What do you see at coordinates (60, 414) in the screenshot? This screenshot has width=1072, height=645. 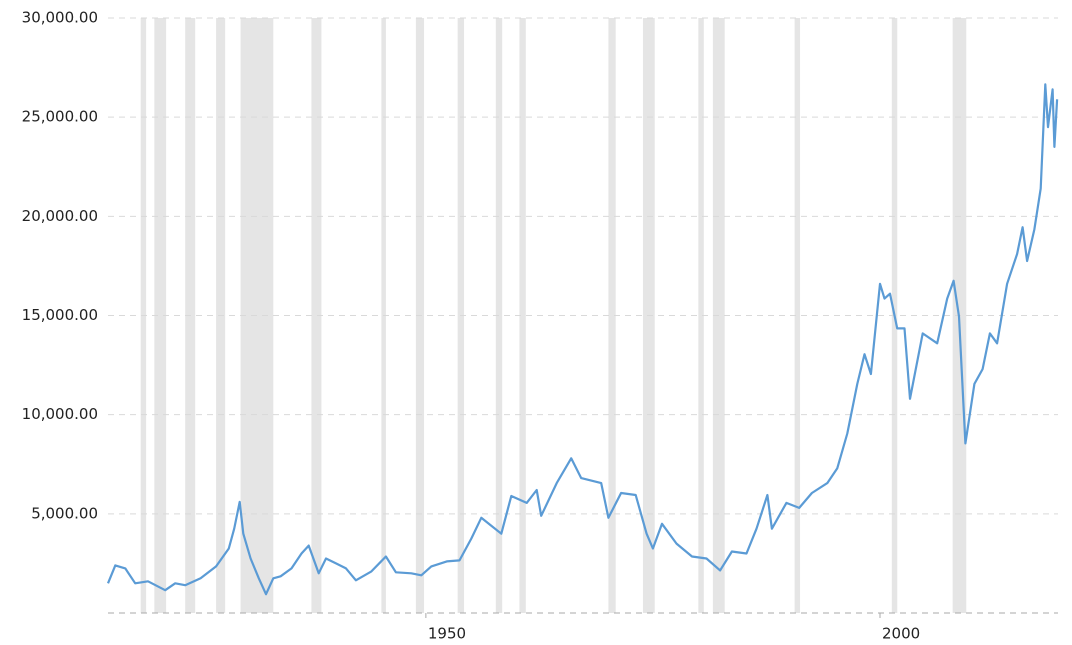 I see `y-tick-label: 10,000.00` at bounding box center [60, 414].